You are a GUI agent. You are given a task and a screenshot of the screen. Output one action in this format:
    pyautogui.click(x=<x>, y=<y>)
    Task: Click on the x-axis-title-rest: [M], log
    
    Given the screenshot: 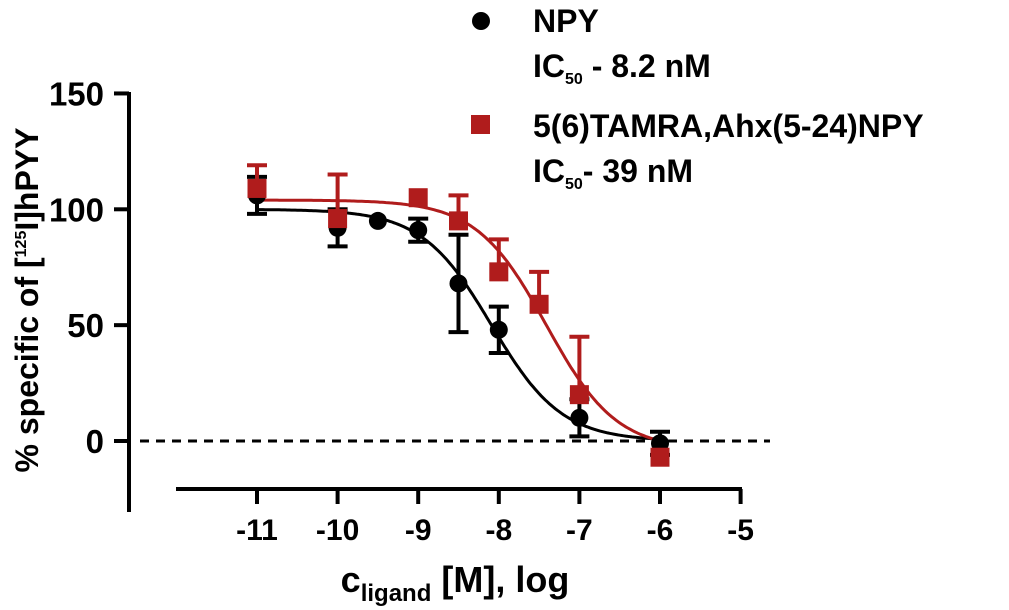 What is the action you would take?
    pyautogui.click(x=500, y=579)
    